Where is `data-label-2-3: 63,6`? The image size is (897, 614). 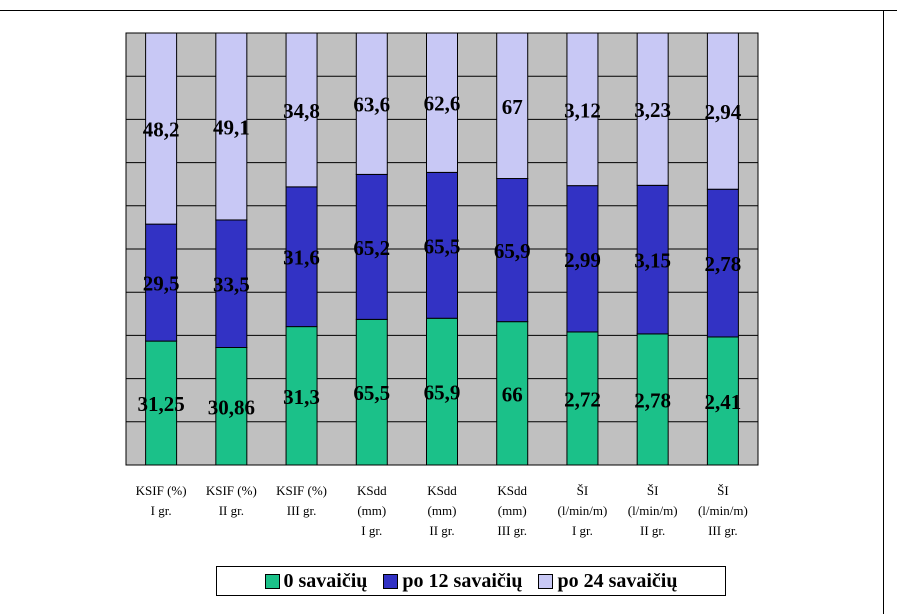
data-label-2-3: 63,6 is located at coordinates (371, 105).